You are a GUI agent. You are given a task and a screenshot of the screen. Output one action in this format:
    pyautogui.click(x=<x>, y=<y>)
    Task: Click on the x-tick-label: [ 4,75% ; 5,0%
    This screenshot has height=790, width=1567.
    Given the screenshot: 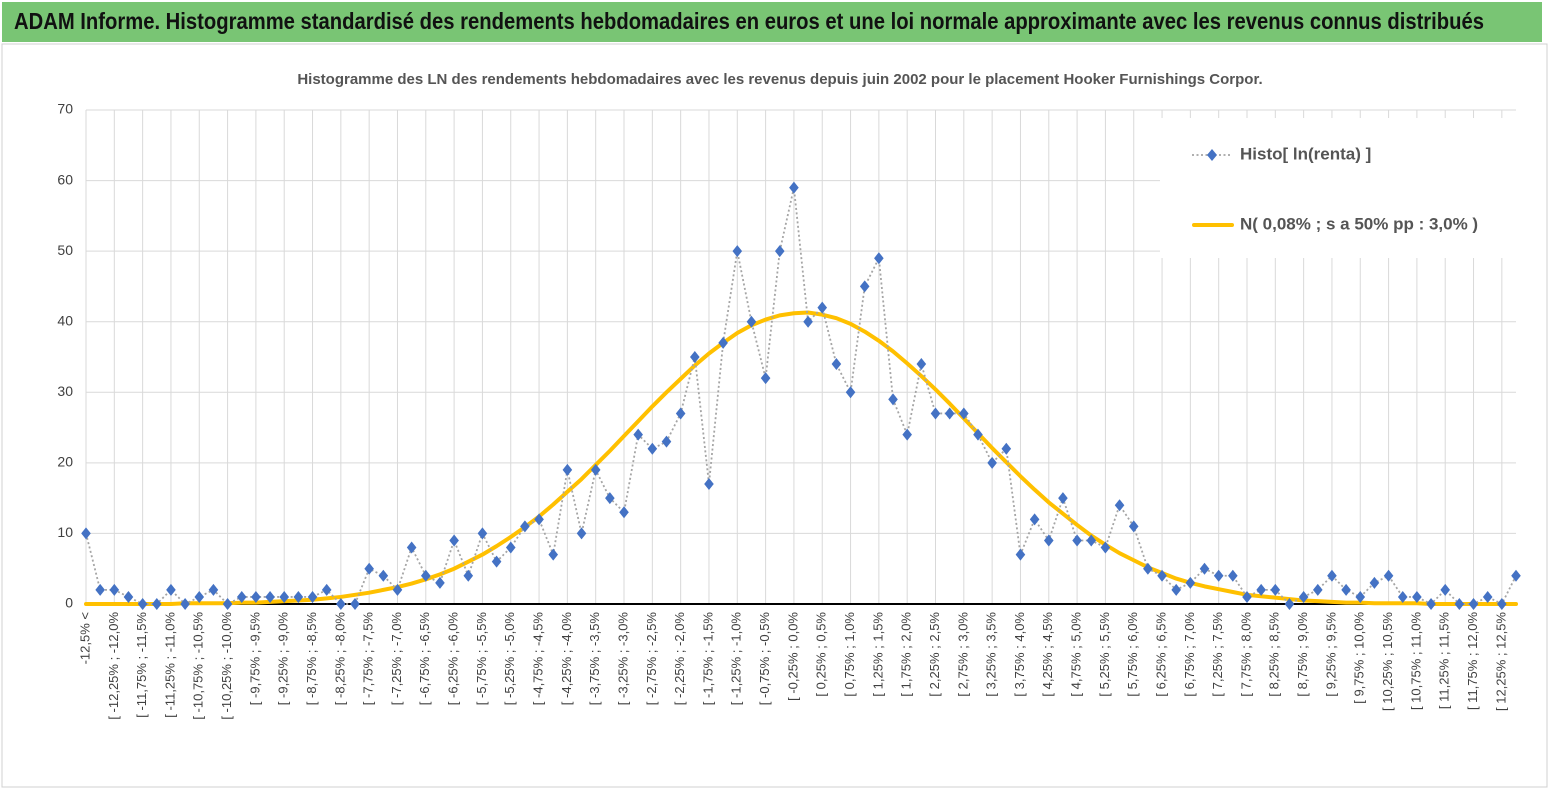 What is the action you would take?
    pyautogui.click(x=1076, y=654)
    